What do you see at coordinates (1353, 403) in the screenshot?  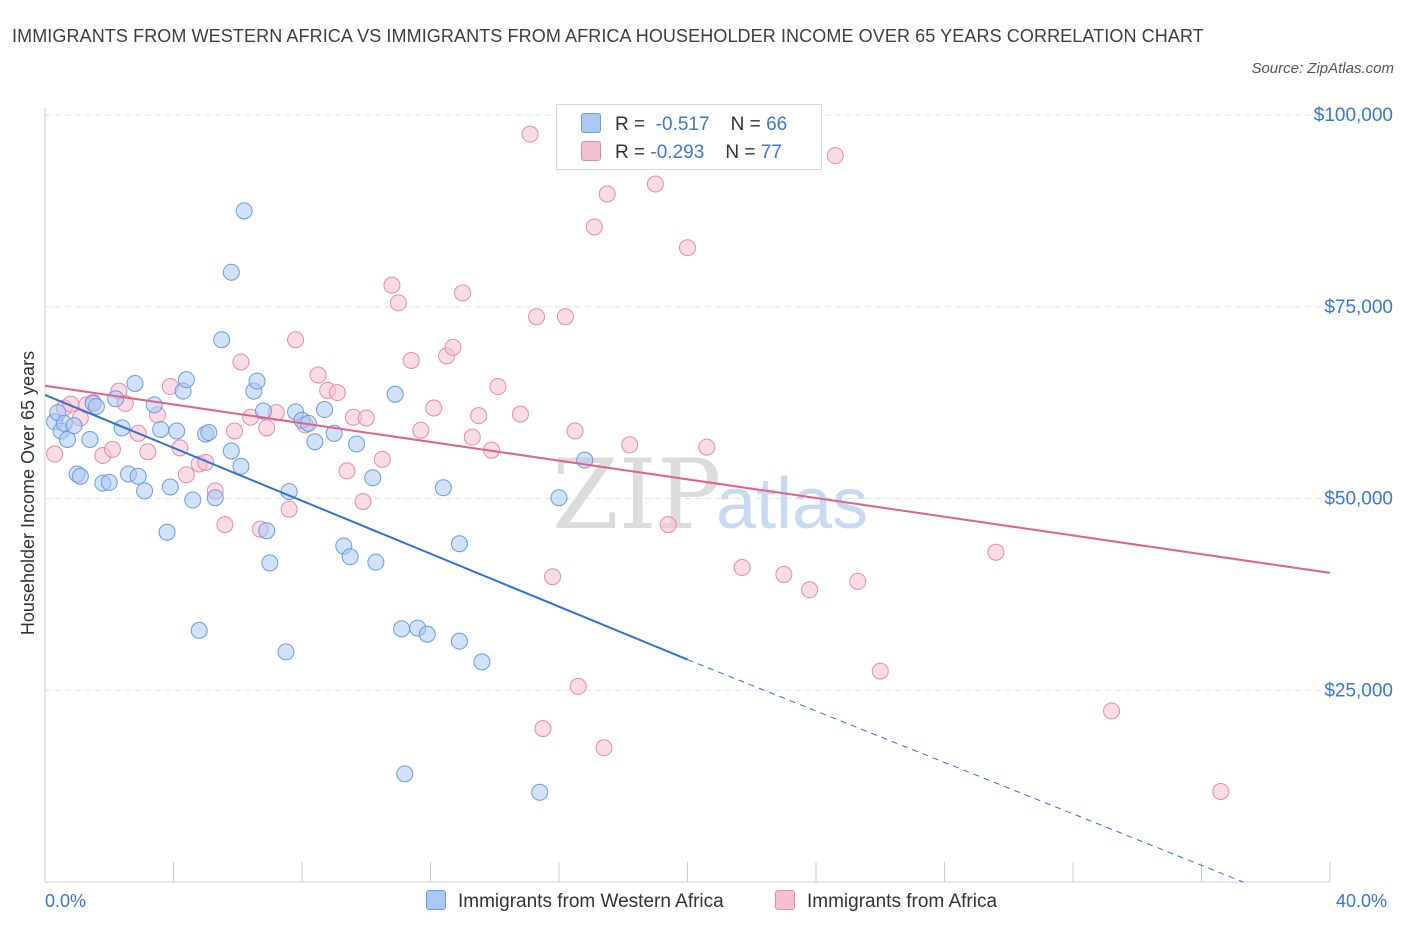 I see `y-tick-labels: $25,000 $50,000 $75,000 $100,000` at bounding box center [1353, 403].